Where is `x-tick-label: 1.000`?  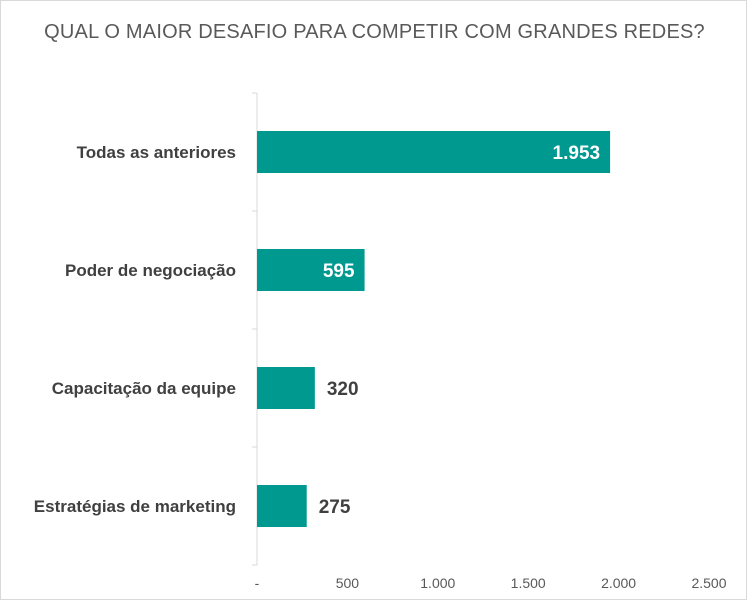
x-tick-label: 1.000 is located at coordinates (437, 583).